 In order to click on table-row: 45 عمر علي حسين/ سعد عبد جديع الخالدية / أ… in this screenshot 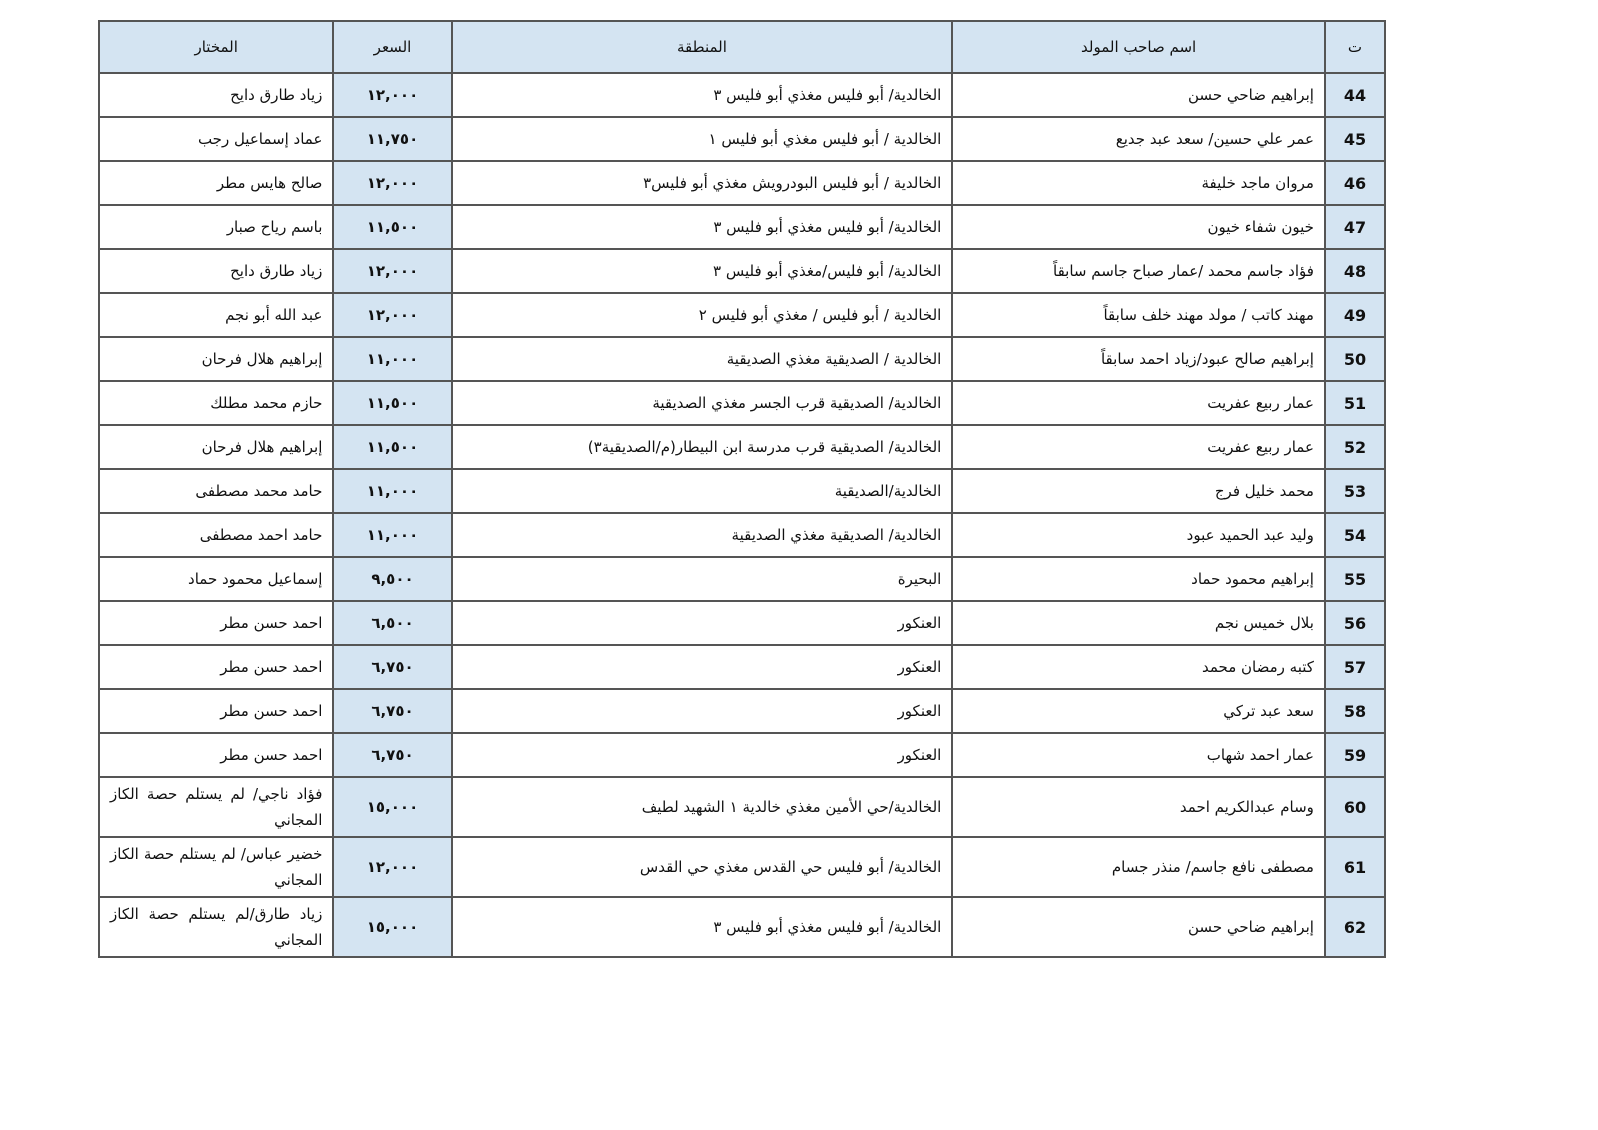, I will do `click(742, 139)`.